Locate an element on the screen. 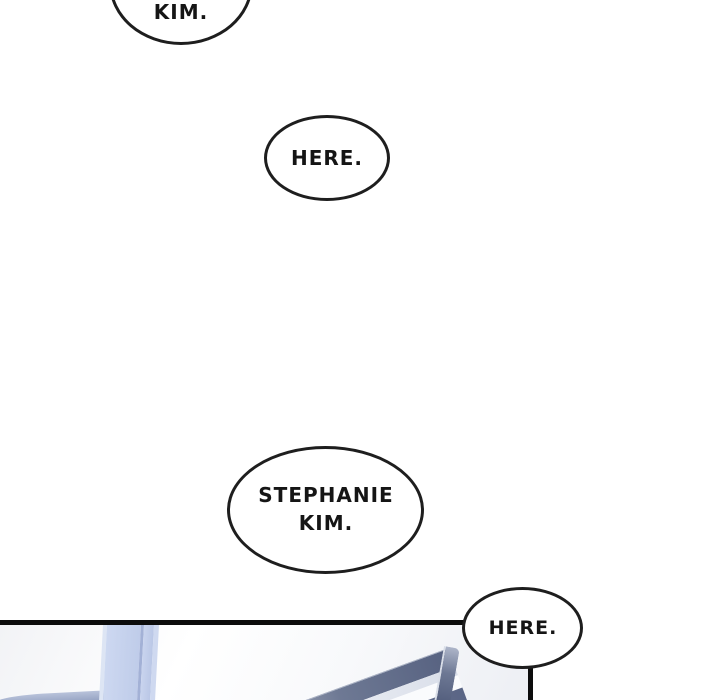  speech-bubble-line: KIM. is located at coordinates (326, 523).